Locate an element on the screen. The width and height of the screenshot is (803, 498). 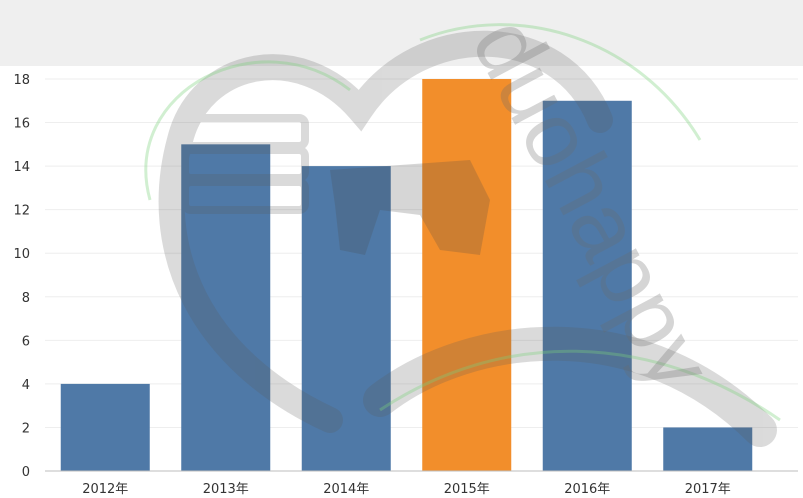
x-tick-label: 2015年 is located at coordinates (467, 489).